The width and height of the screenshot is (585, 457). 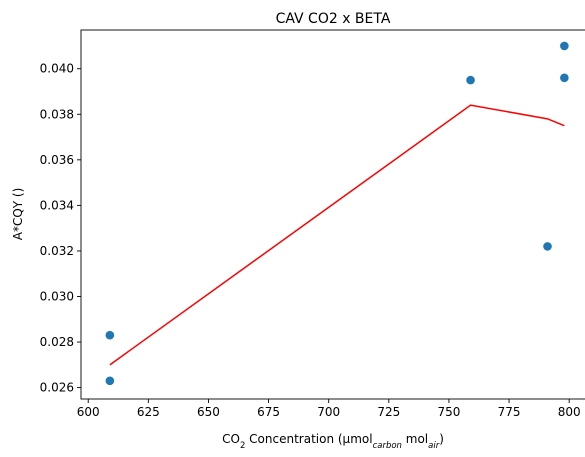 I want to click on y-axis: 0.026 0.028 0.030 0.032 0.034 0.036 0.038 0.040, so click(x=60, y=228).